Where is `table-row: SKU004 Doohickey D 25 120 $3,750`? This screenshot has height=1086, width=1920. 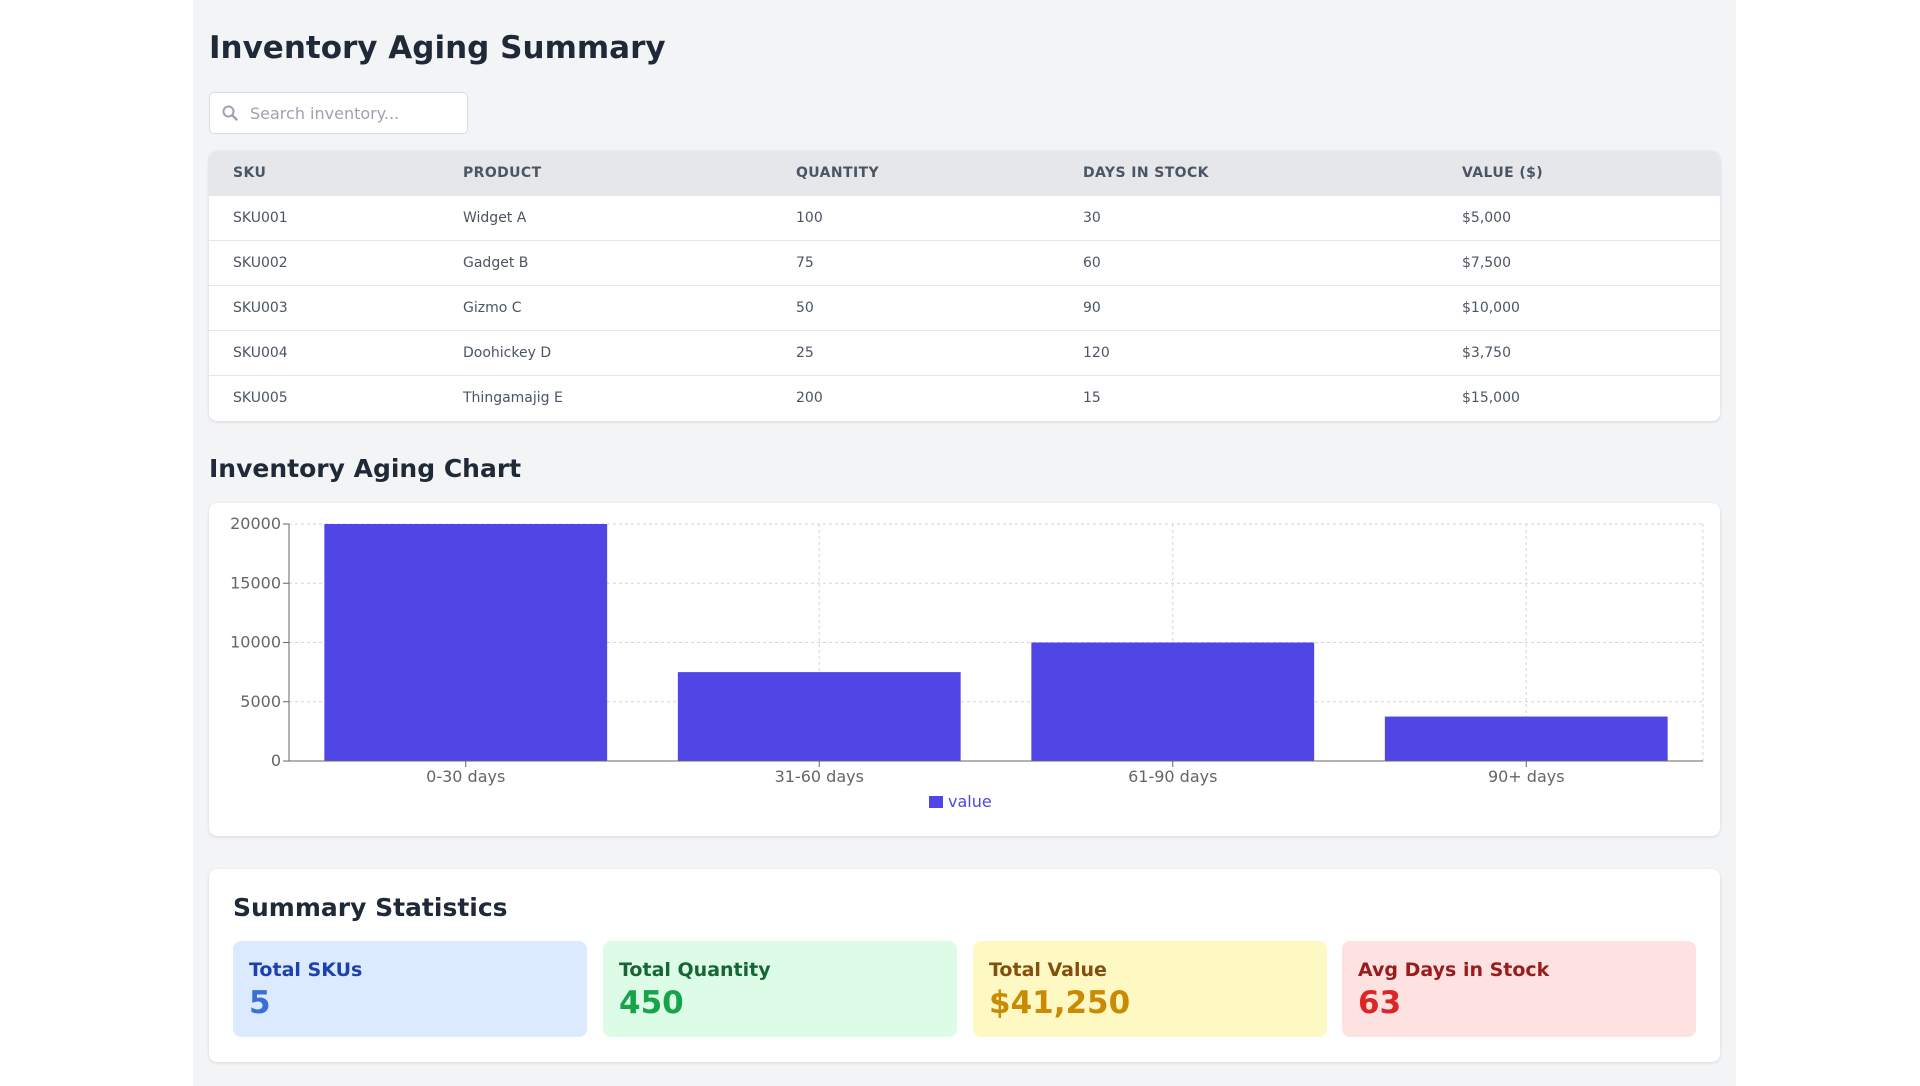 table-row: SKU004 Doohickey D 25 120 $3,750 is located at coordinates (964, 353).